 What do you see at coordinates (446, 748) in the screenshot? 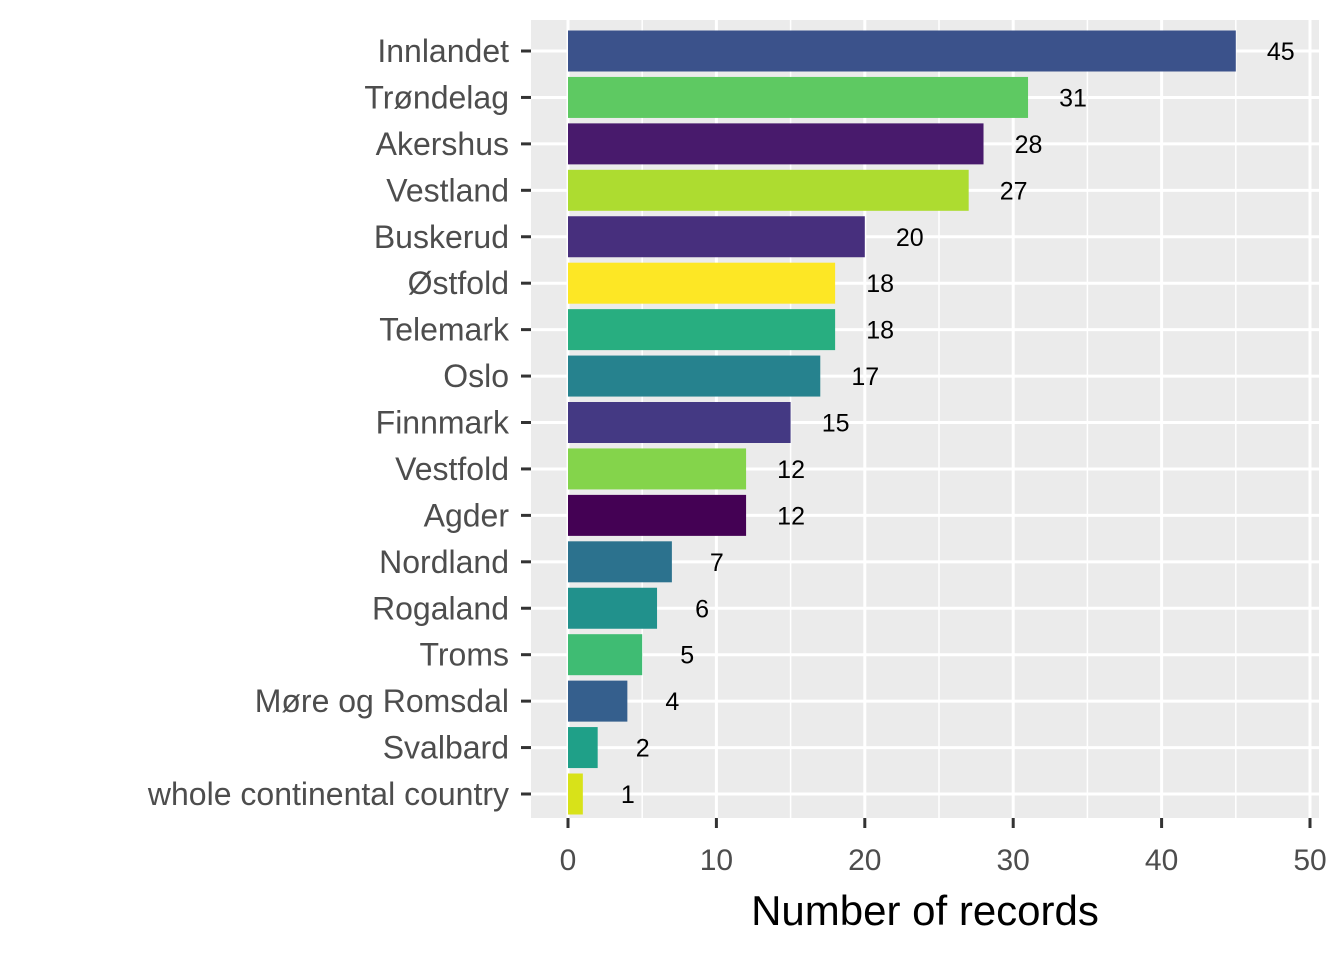
I see `category-label: Svalbard` at bounding box center [446, 748].